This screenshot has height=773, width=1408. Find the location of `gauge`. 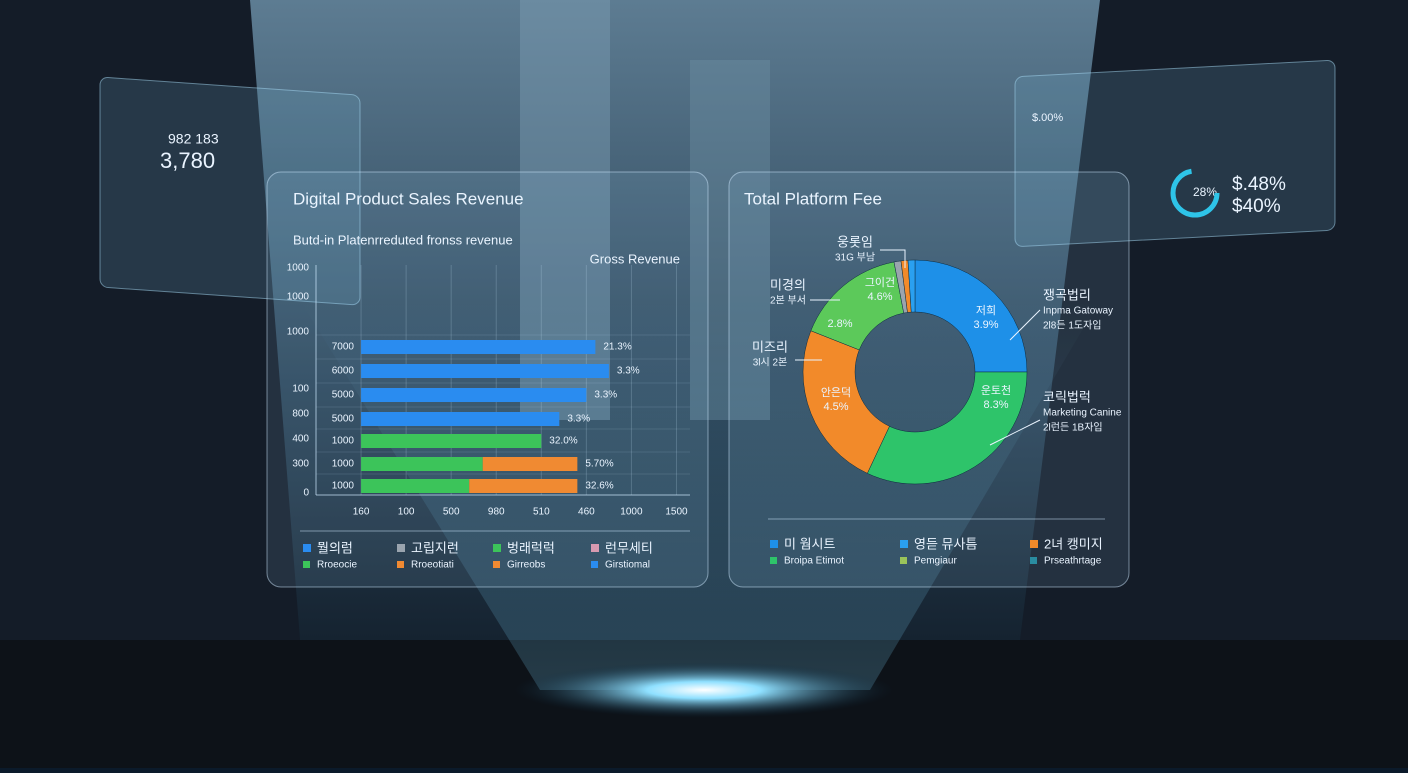

gauge is located at coordinates (1195, 193).